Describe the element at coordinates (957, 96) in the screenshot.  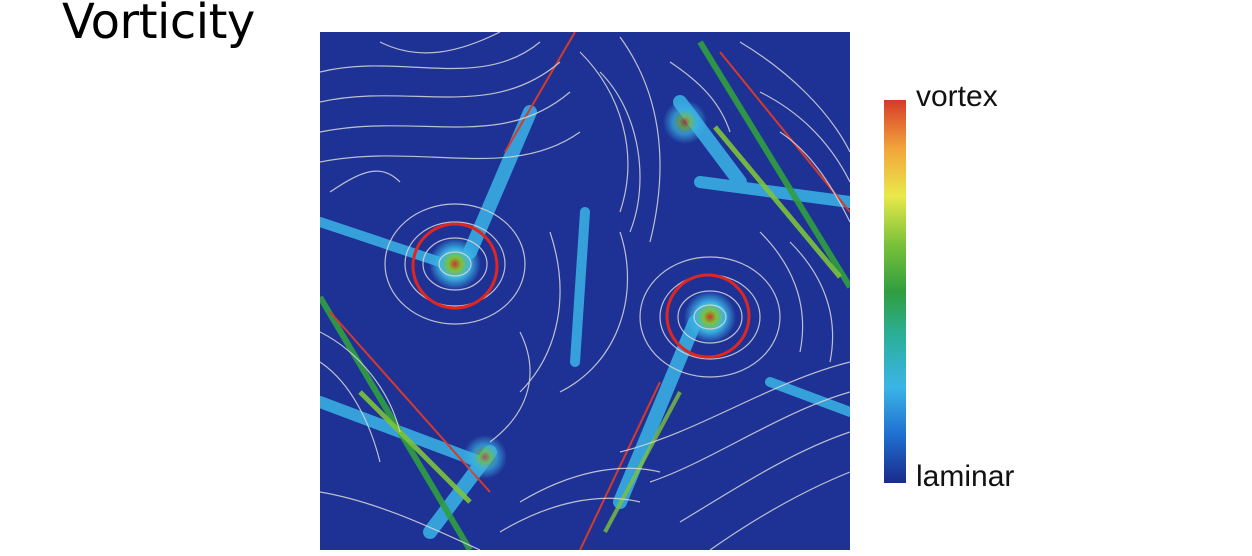
I see `colorbar-top-label: vortex` at that location.